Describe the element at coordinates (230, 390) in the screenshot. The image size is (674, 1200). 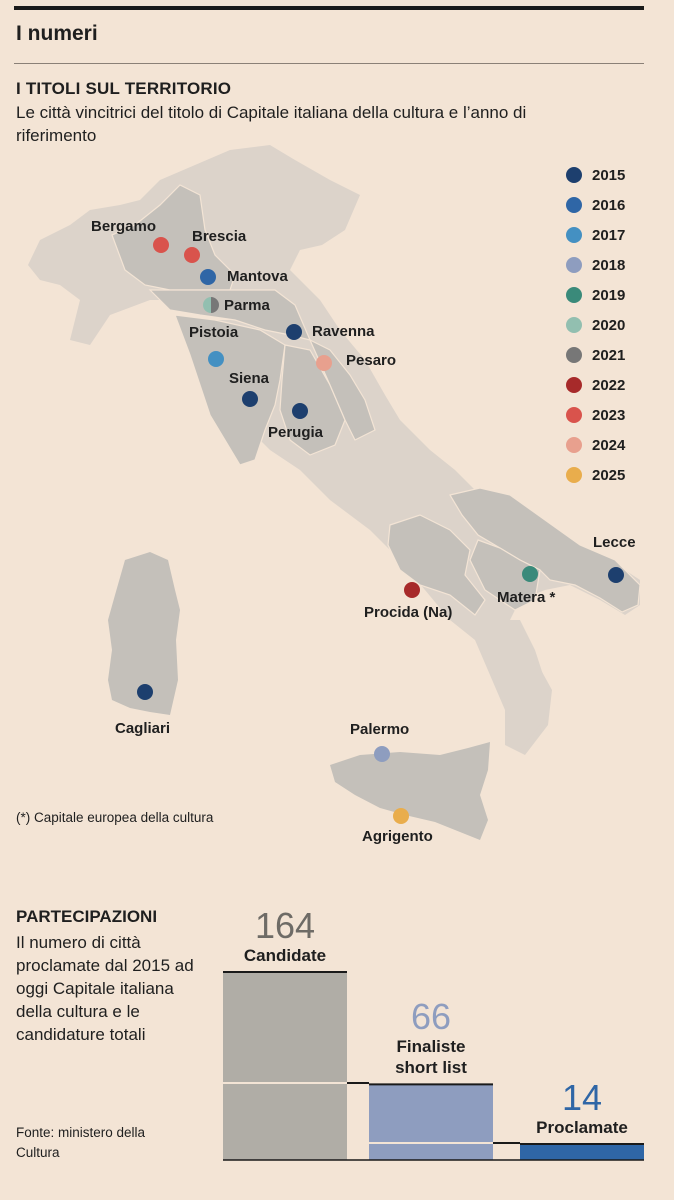
I see `toscana-region` at that location.